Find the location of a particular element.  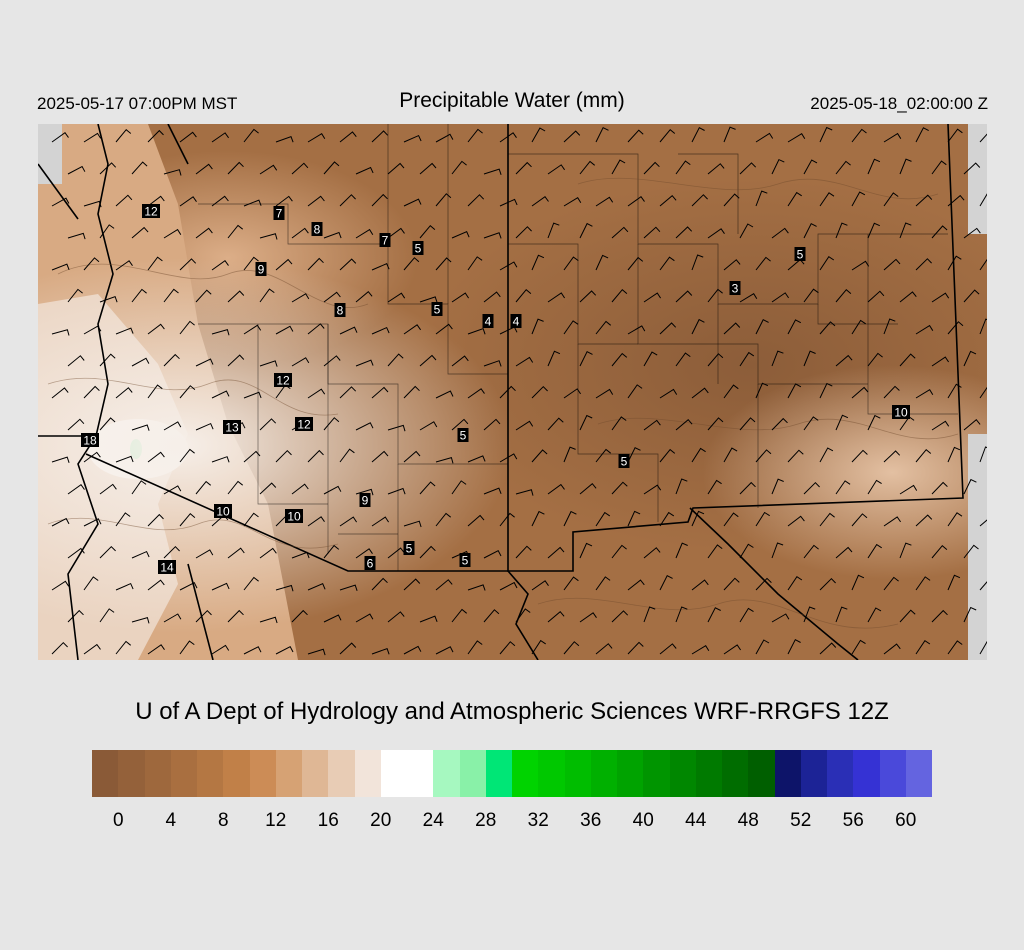

station-value: 13 is located at coordinates (232, 427).